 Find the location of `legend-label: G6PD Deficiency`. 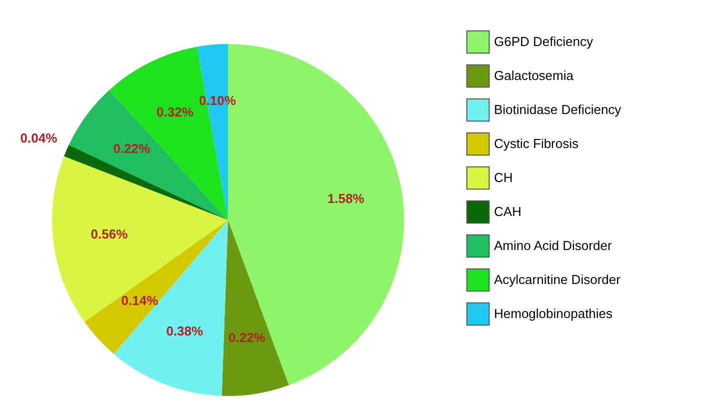

legend-label: G6PD Deficiency is located at coordinates (544, 41).